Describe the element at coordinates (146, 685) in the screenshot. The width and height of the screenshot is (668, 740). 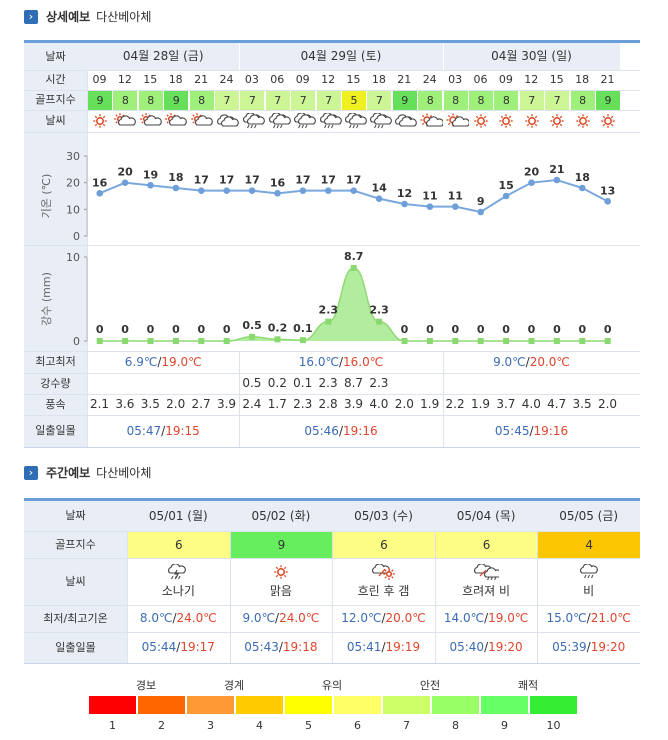
I see `legend-label: 경보` at that location.